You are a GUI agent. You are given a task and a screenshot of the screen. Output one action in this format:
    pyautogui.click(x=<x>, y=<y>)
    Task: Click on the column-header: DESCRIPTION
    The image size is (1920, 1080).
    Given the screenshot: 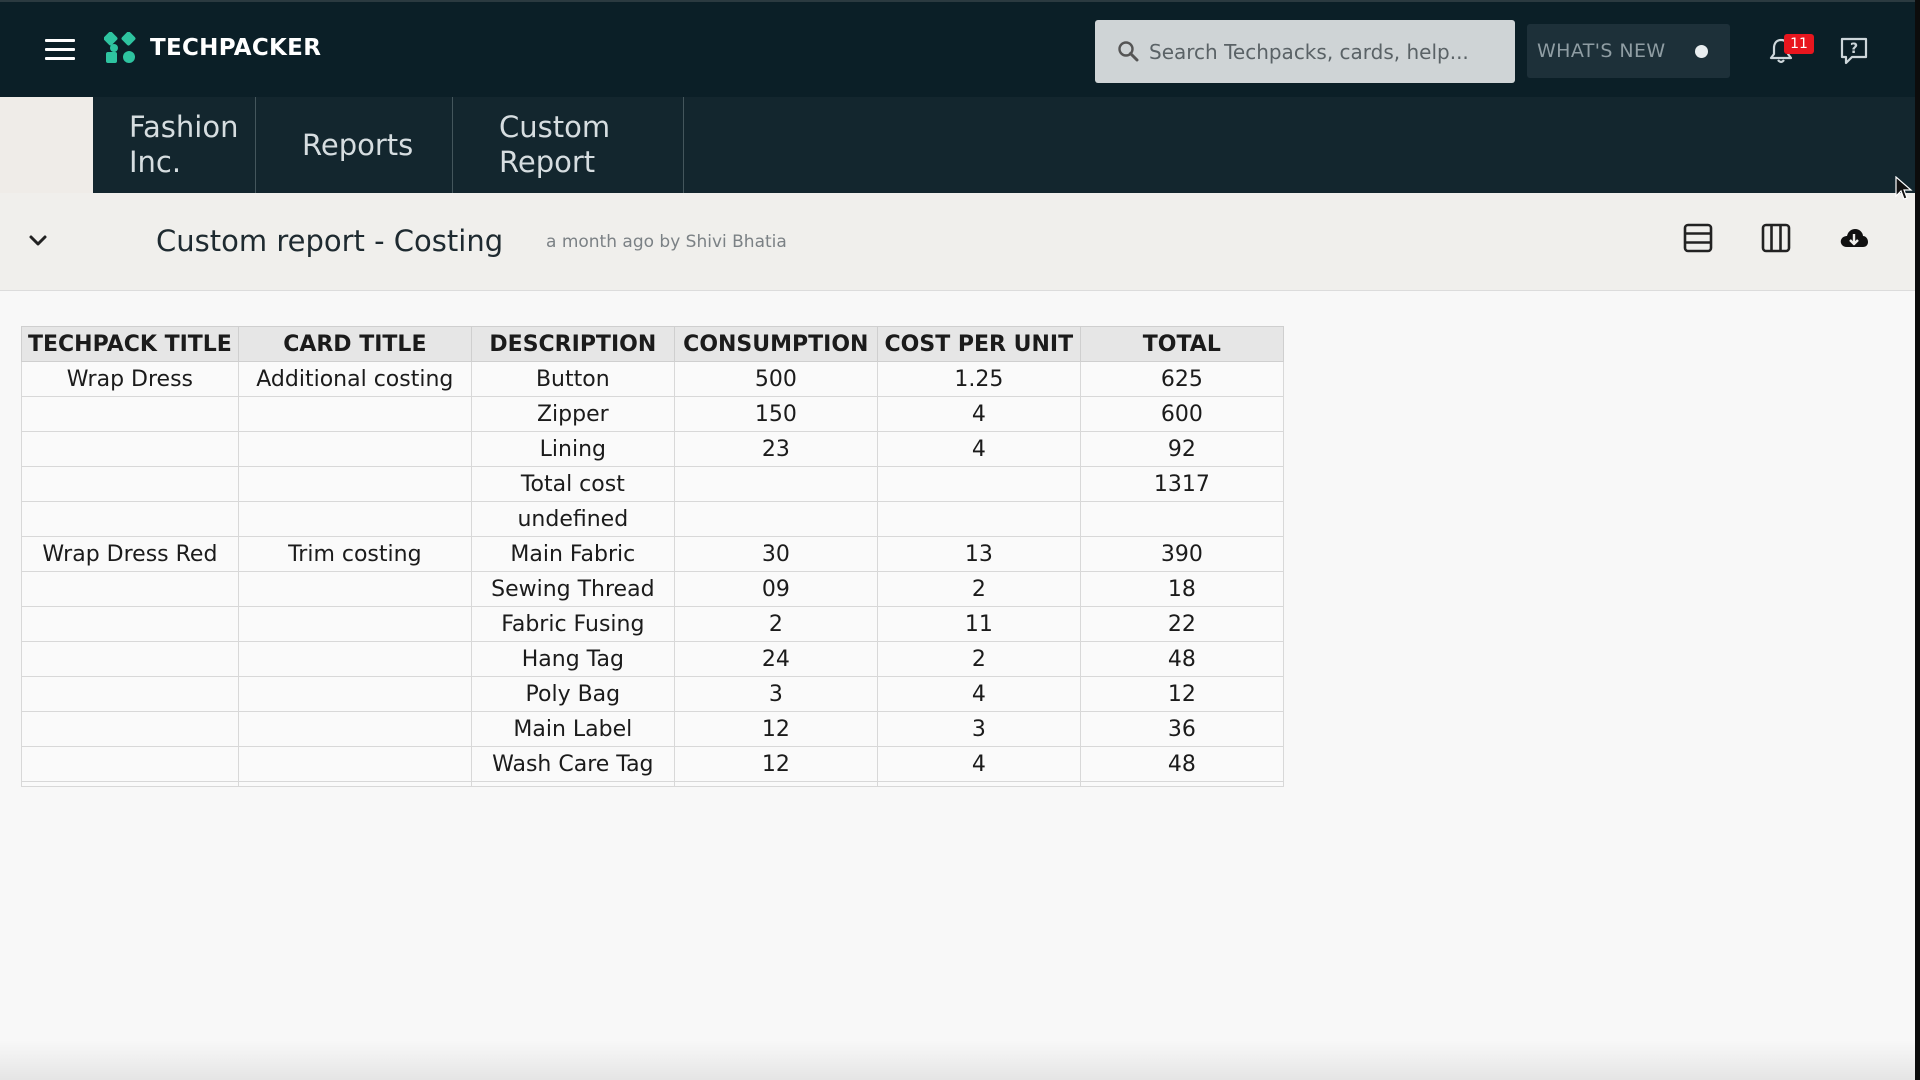 What is the action you would take?
    pyautogui.click(x=572, y=344)
    